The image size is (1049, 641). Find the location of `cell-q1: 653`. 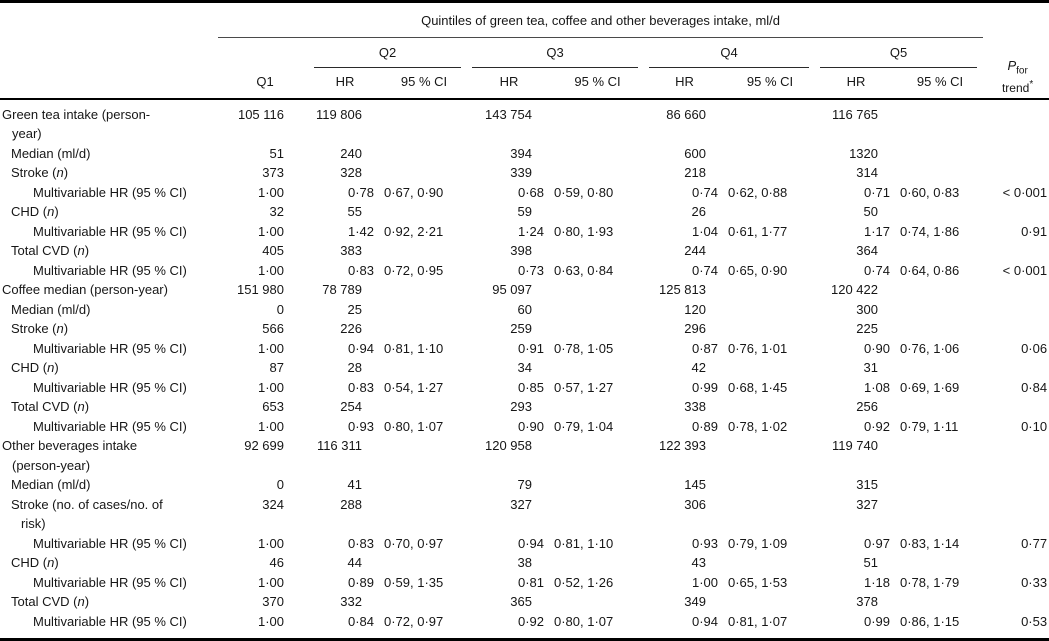

cell-q1: 653 is located at coordinates (273, 406).